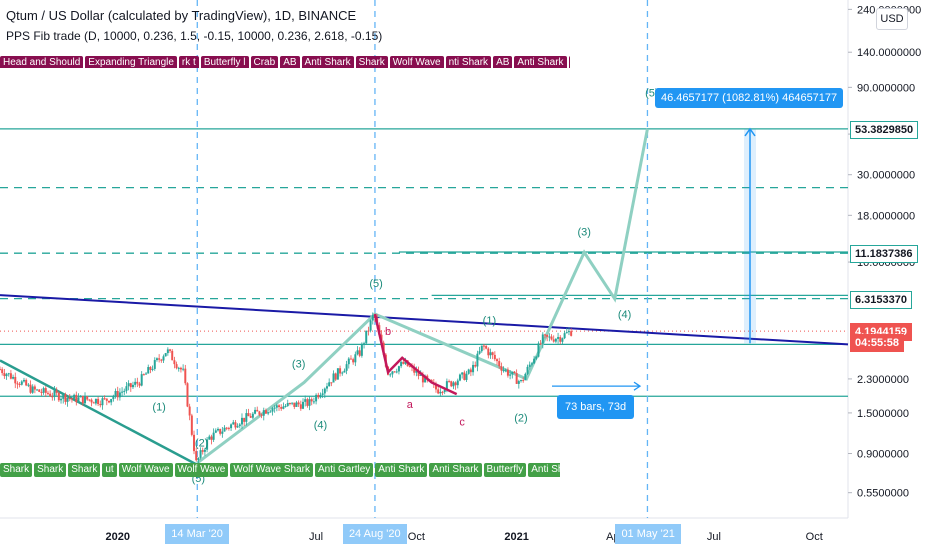 The height and width of the screenshot is (550, 932). I want to click on wave-label: (1), so click(158, 407).